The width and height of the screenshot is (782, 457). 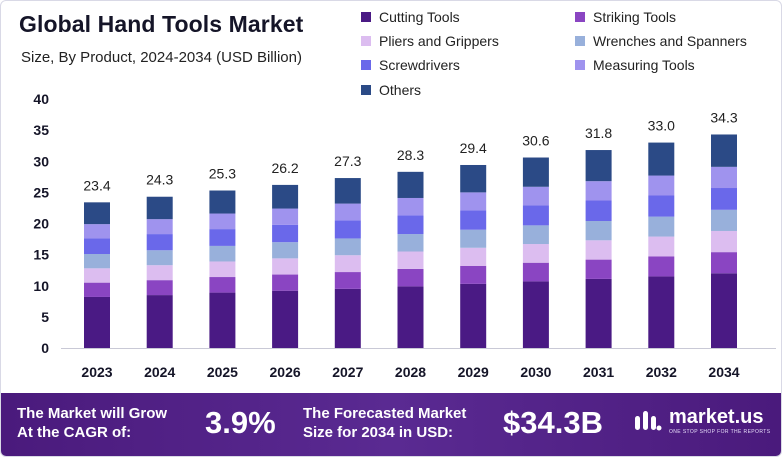 What do you see at coordinates (410, 65) in the screenshot?
I see `legend-item-screwdrivers: Screwdrivers` at bounding box center [410, 65].